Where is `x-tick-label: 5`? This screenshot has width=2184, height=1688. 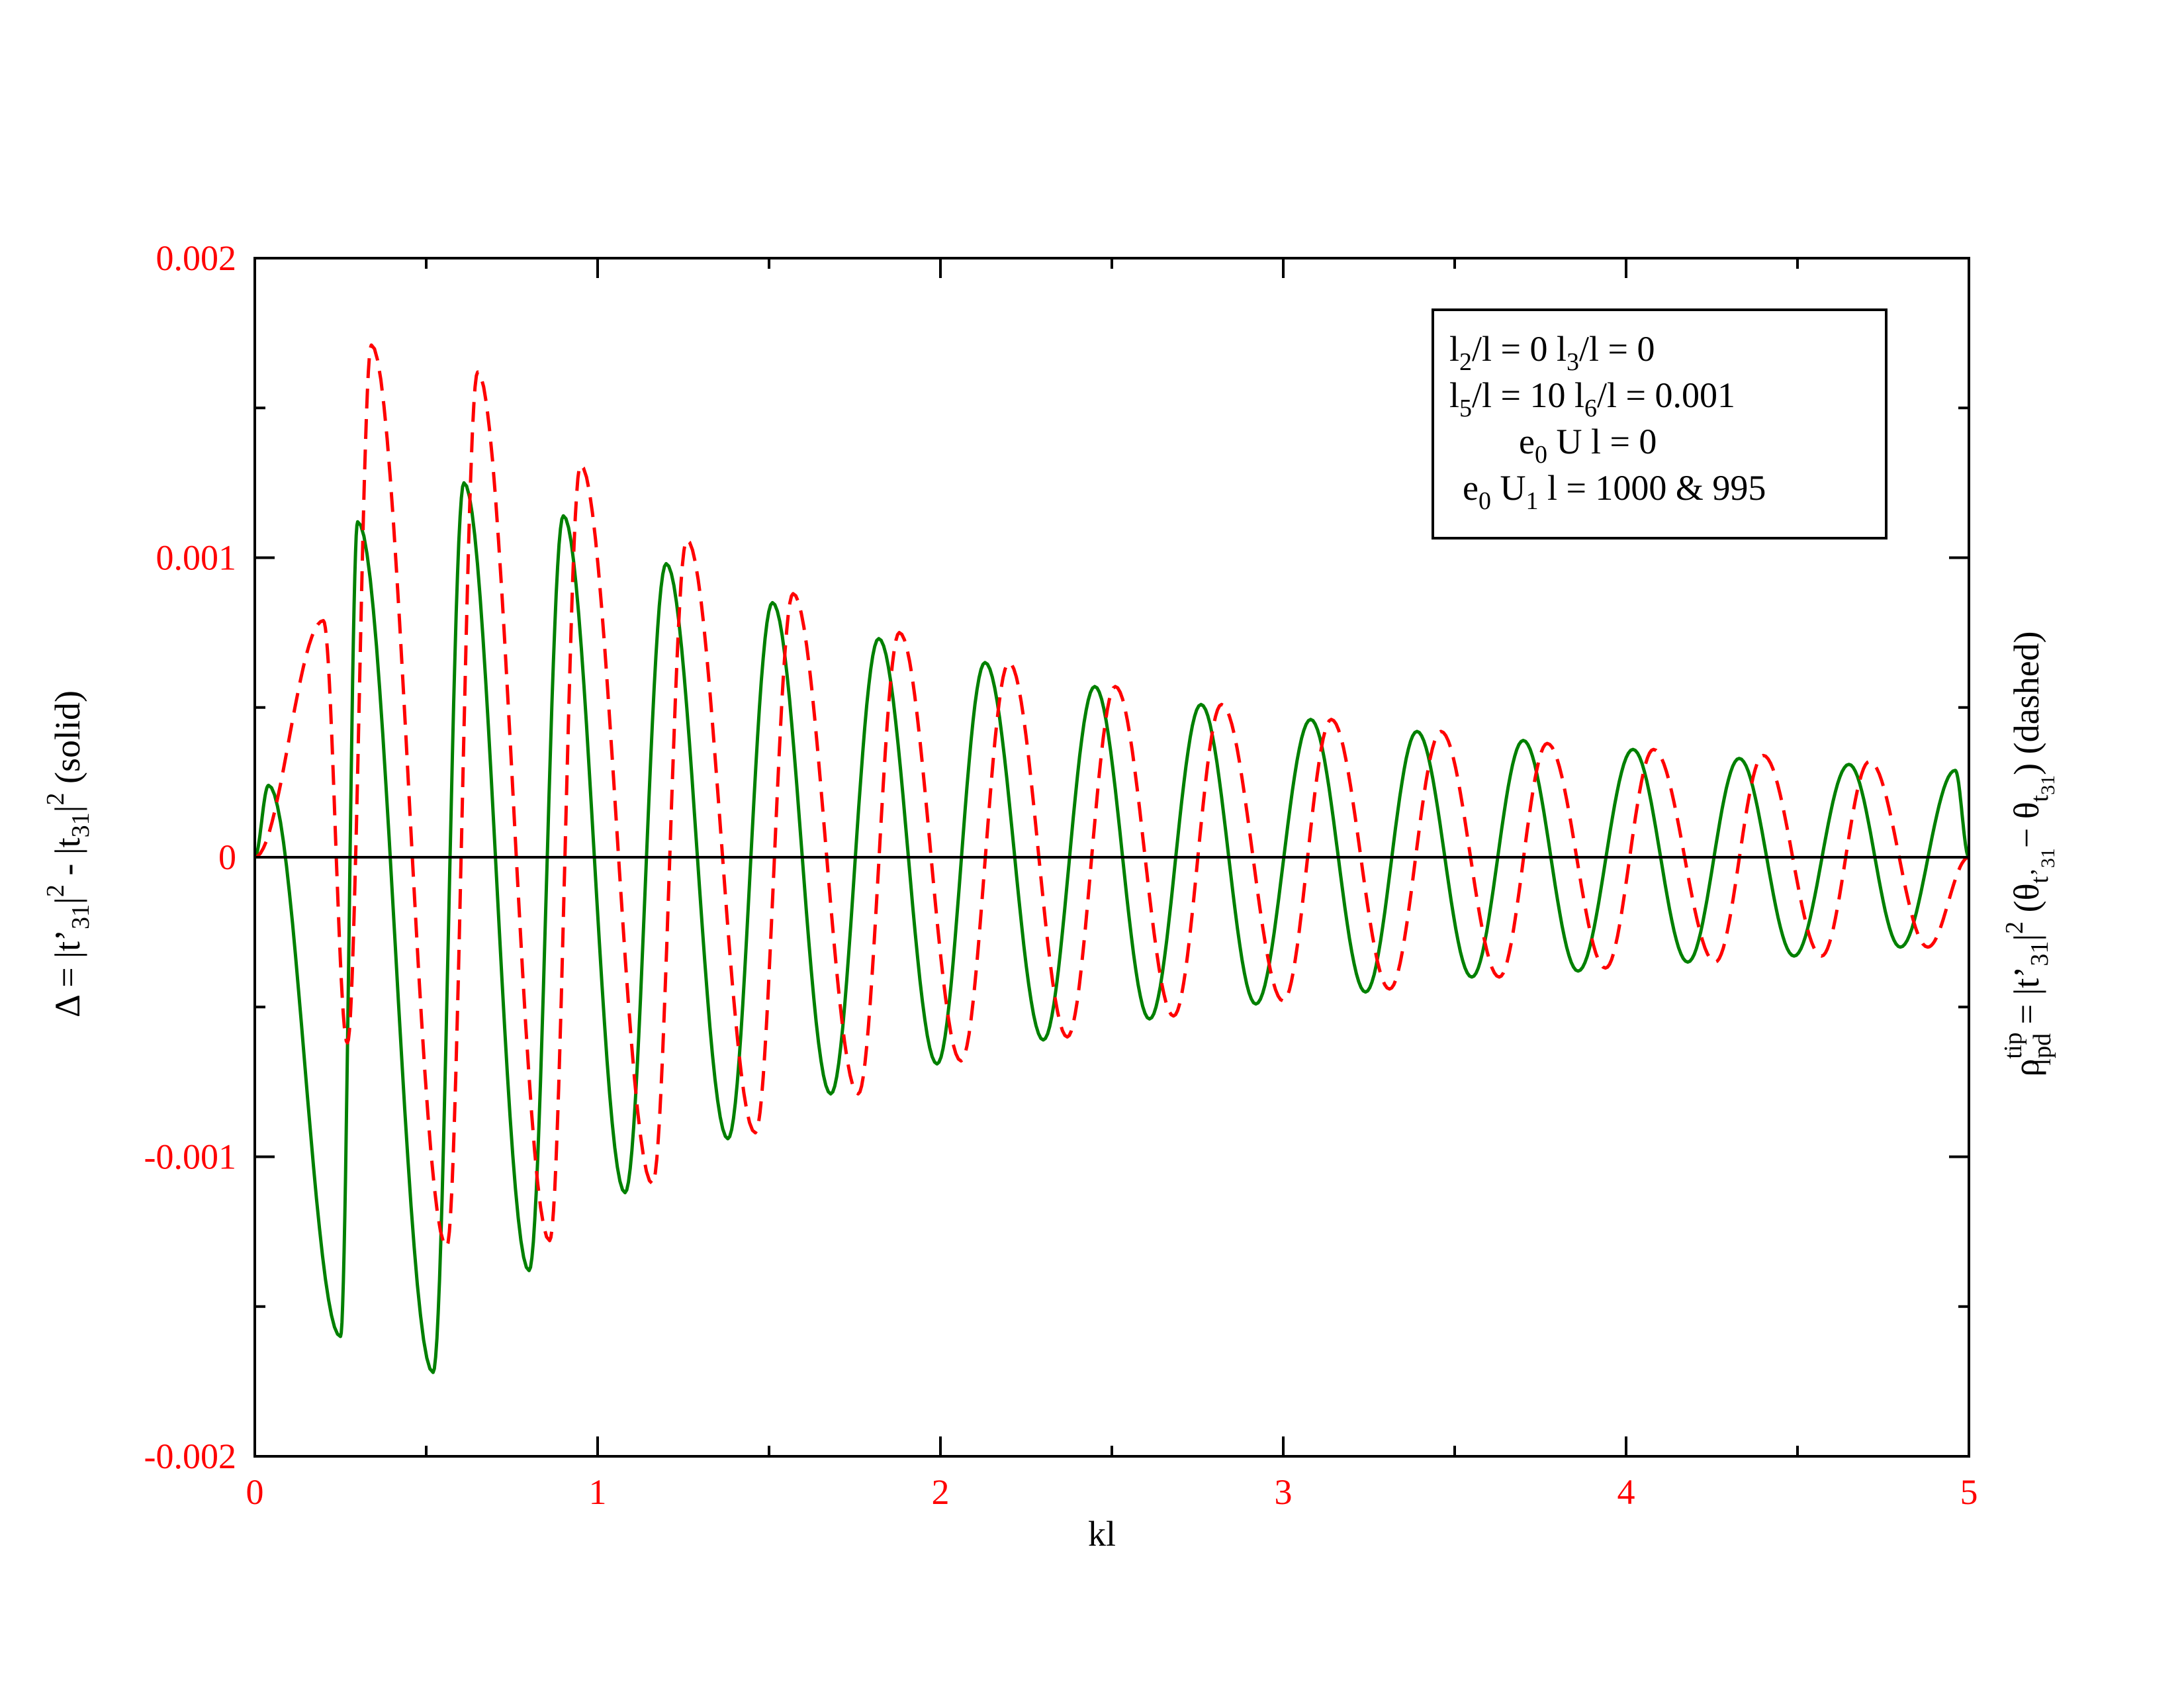
x-tick-label: 5 is located at coordinates (1969, 1492).